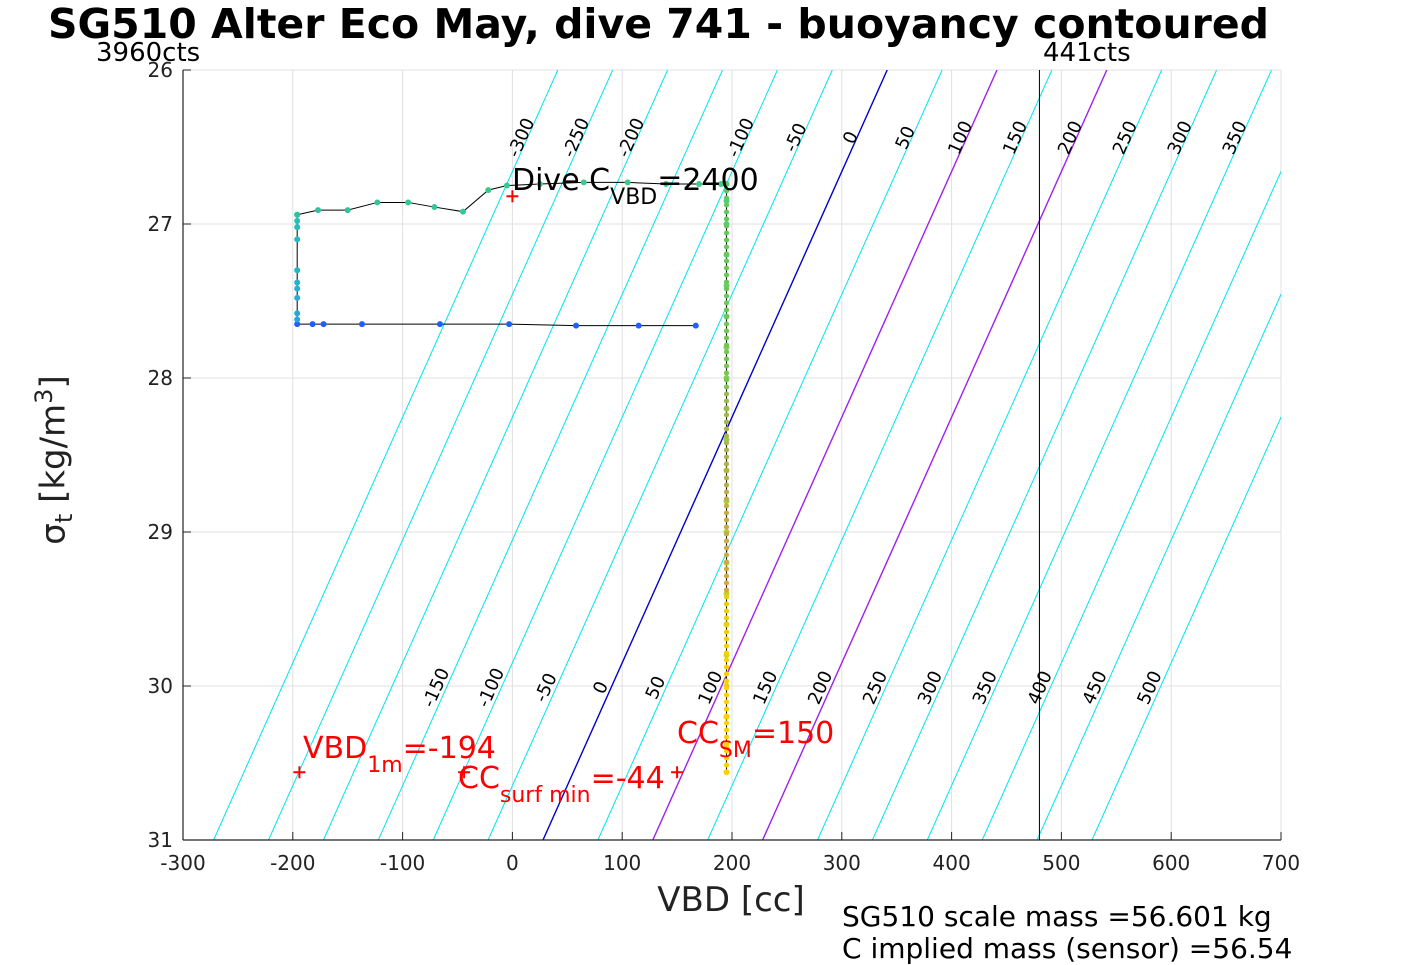 The width and height of the screenshot is (1417, 965). I want to click on contour-label-top: -100, so click(741, 138).